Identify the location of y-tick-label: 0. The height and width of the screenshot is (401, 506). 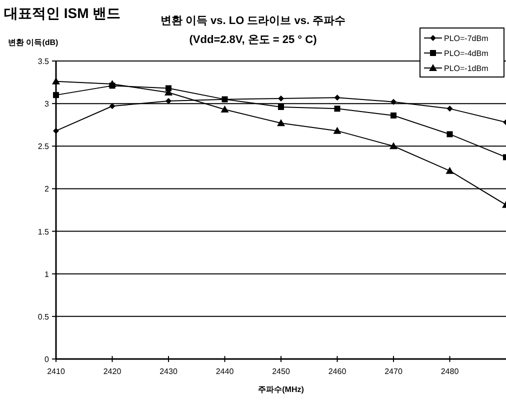
(47, 359).